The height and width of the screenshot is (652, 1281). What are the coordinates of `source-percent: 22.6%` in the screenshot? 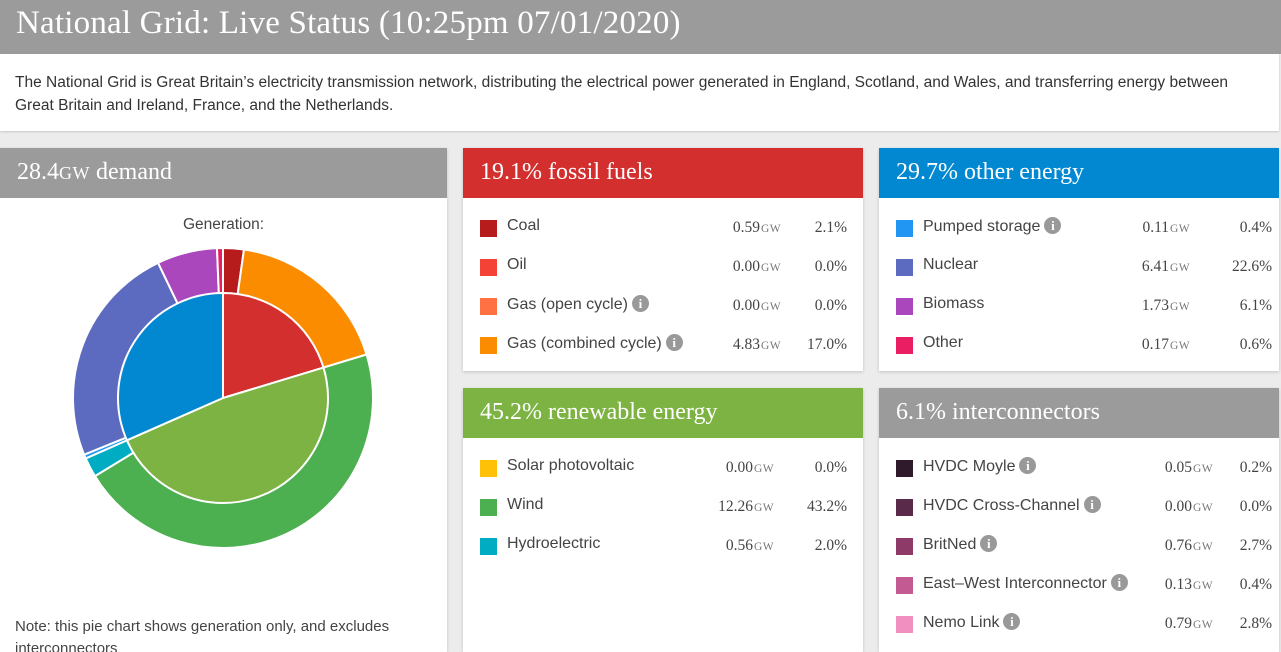 It's located at (1251, 266).